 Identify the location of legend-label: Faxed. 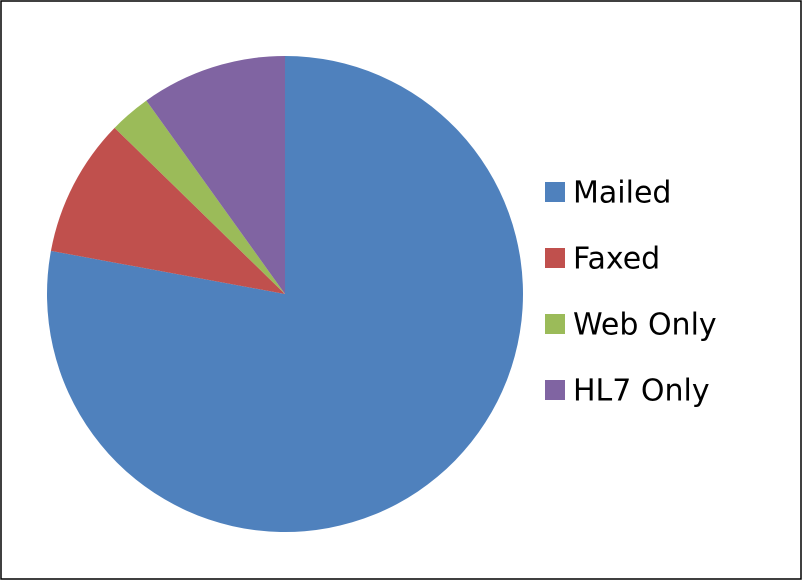
(616, 259).